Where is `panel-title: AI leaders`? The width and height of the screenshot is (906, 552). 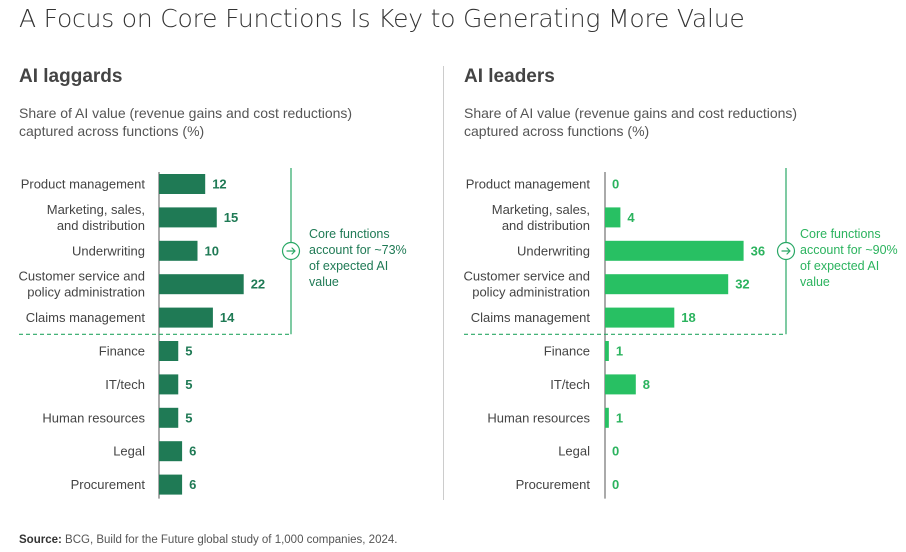
panel-title: AI leaders is located at coordinates (509, 76).